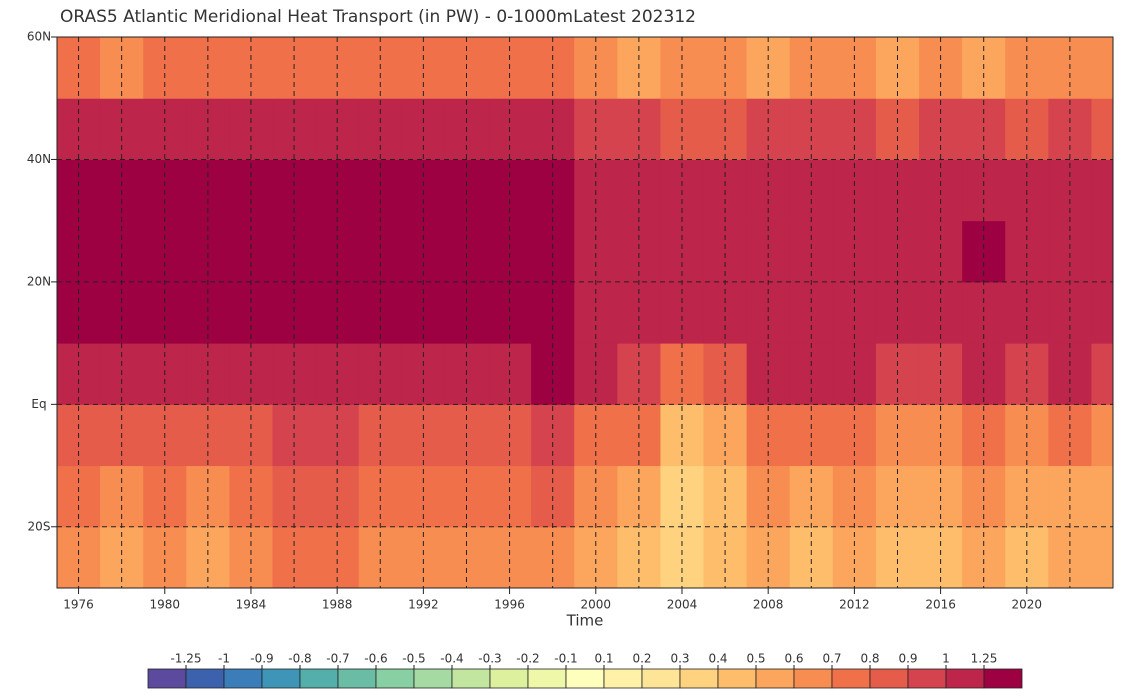 This screenshot has width=1129, height=699. What do you see at coordinates (39, 281) in the screenshot?
I see `y-tick-label: 20N` at bounding box center [39, 281].